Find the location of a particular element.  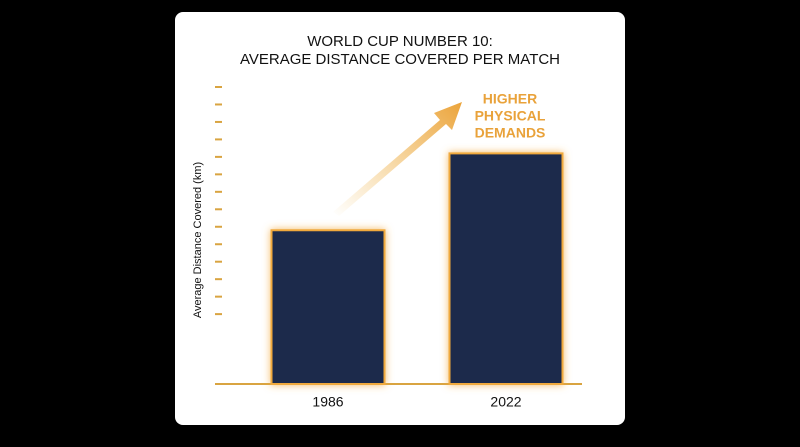

y-axis-label: Average Distance Covered (km) is located at coordinates (198, 240).